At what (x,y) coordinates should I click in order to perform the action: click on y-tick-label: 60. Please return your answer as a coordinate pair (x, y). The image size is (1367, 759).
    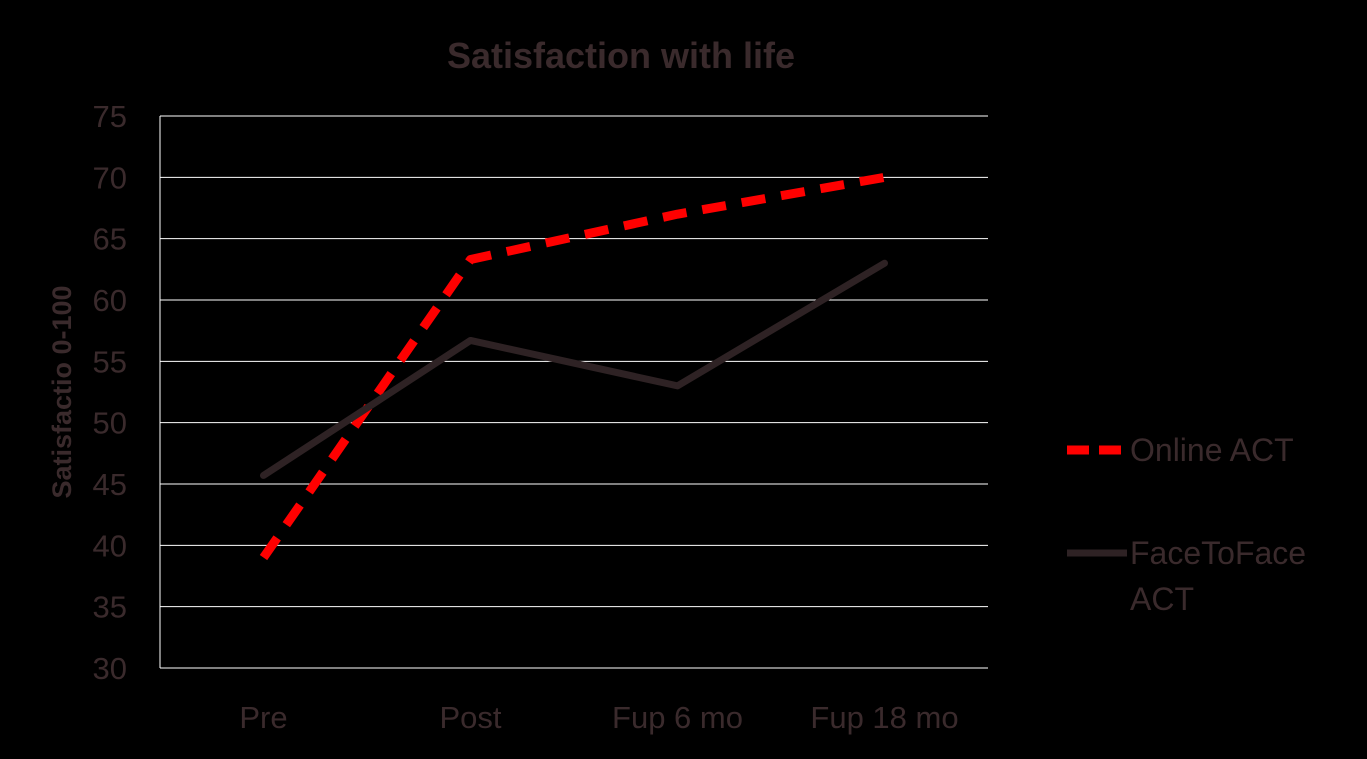
    Looking at the image, I should click on (110, 300).